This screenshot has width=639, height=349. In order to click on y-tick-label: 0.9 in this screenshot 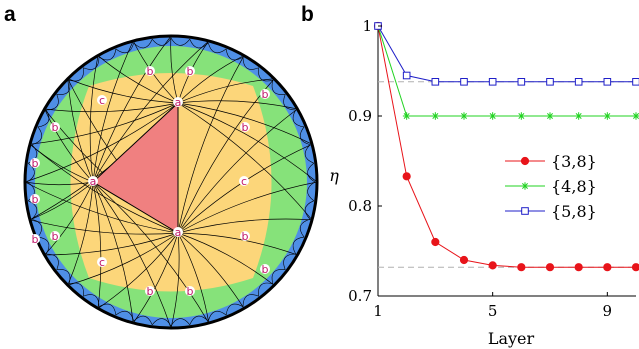, I will do `click(360, 116)`.